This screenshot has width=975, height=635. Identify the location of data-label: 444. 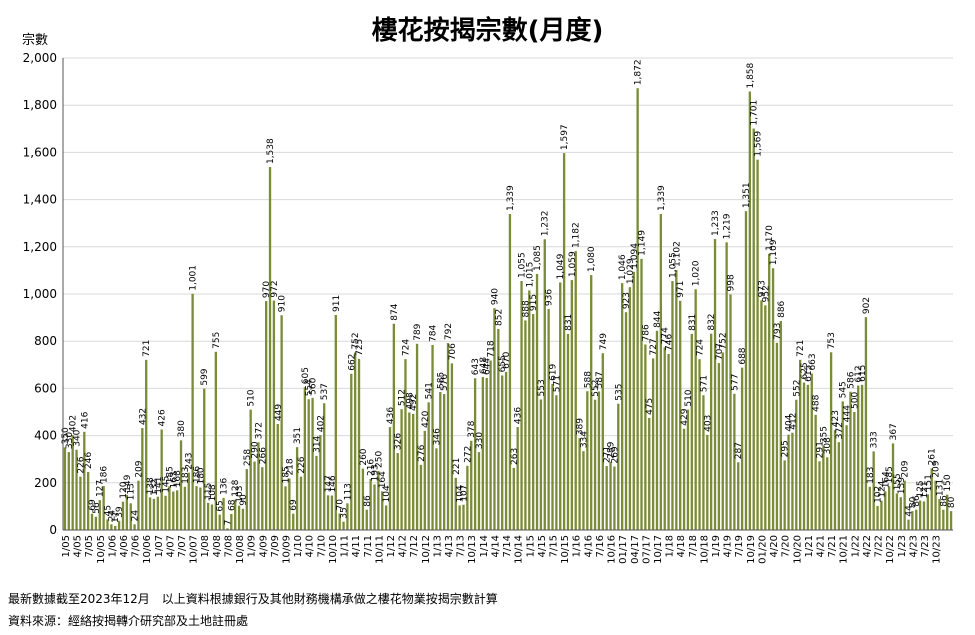
(848, 413).